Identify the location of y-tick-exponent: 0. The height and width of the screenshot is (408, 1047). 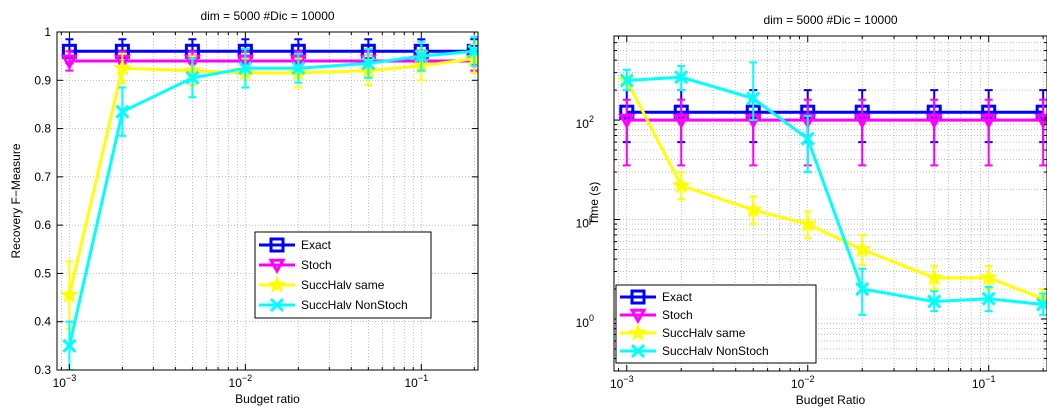
(591, 318).